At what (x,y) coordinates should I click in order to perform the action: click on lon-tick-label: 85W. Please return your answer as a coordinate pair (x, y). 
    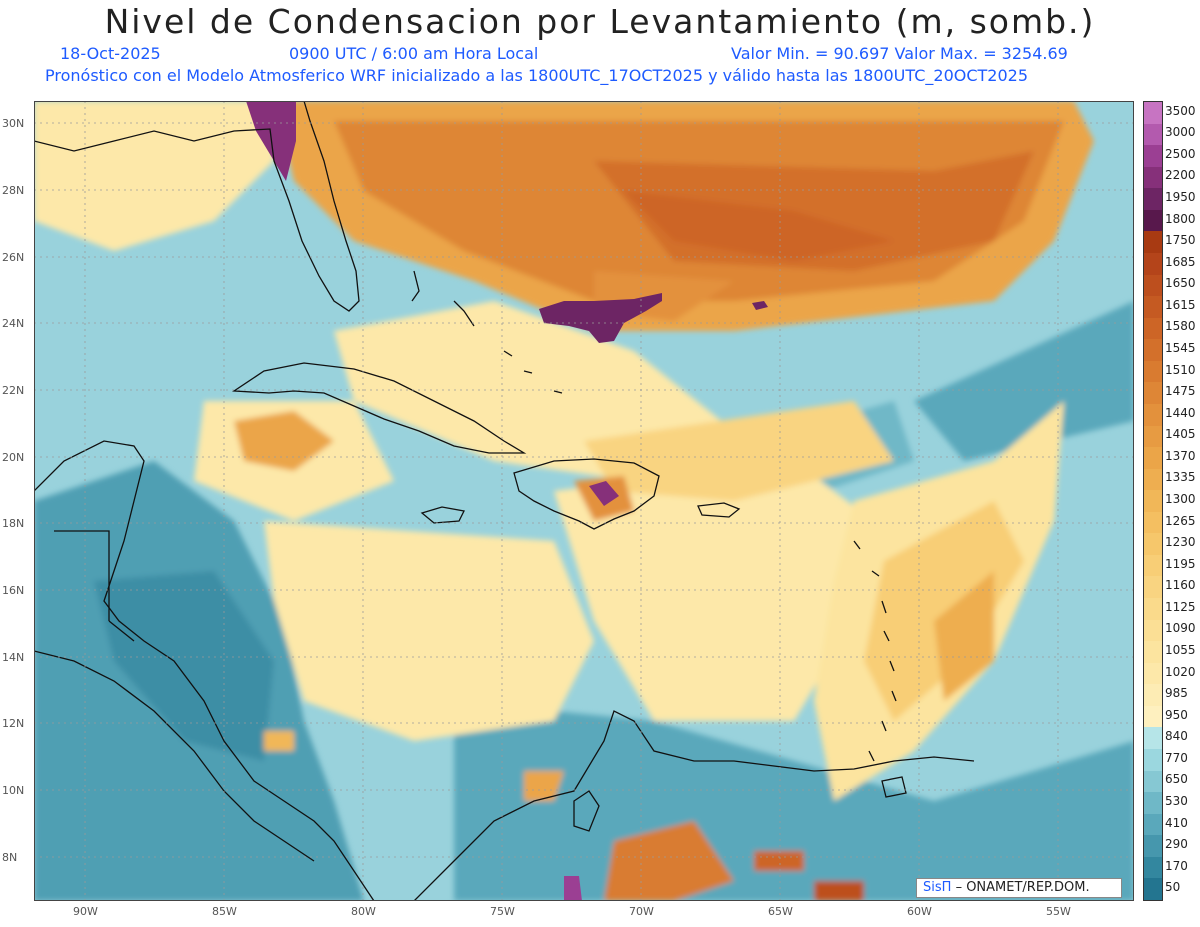
    Looking at the image, I should click on (224, 911).